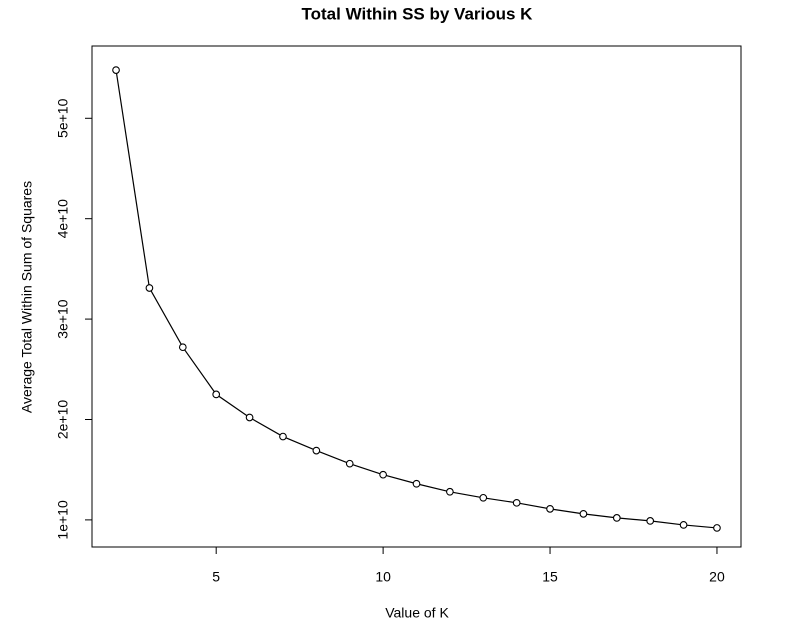 The height and width of the screenshot is (633, 794). What do you see at coordinates (216, 577) in the screenshot?
I see `x-tick-label: 5` at bounding box center [216, 577].